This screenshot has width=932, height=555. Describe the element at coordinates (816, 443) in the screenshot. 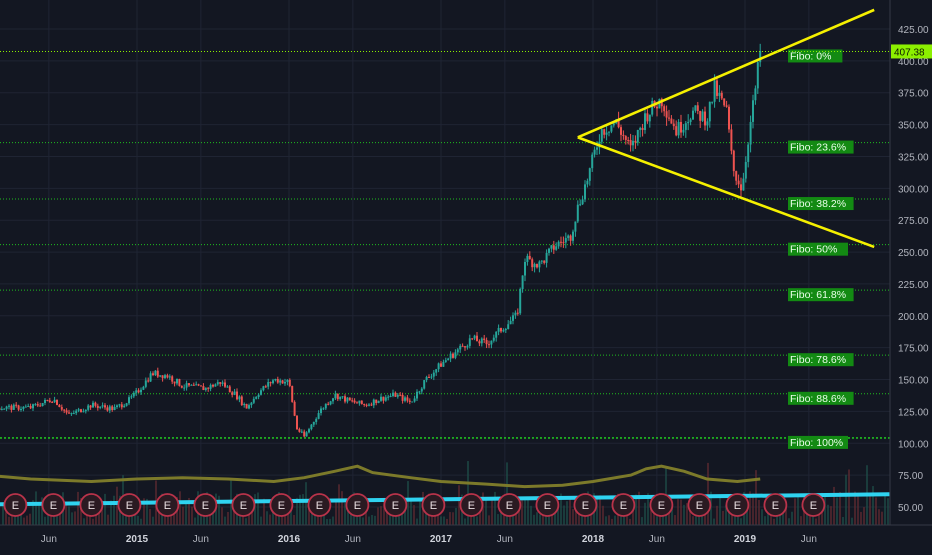

I see `fibo-label: Fibo: 100%` at that location.